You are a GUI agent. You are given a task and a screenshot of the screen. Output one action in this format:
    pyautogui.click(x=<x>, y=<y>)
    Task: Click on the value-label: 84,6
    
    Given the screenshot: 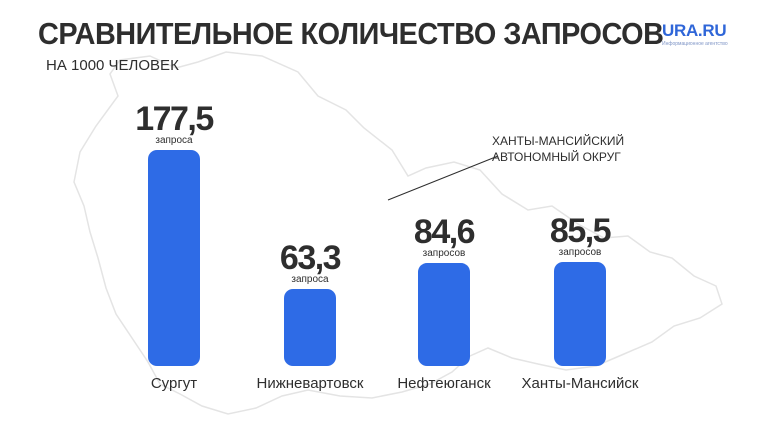 What is the action you would take?
    pyautogui.click(x=444, y=232)
    